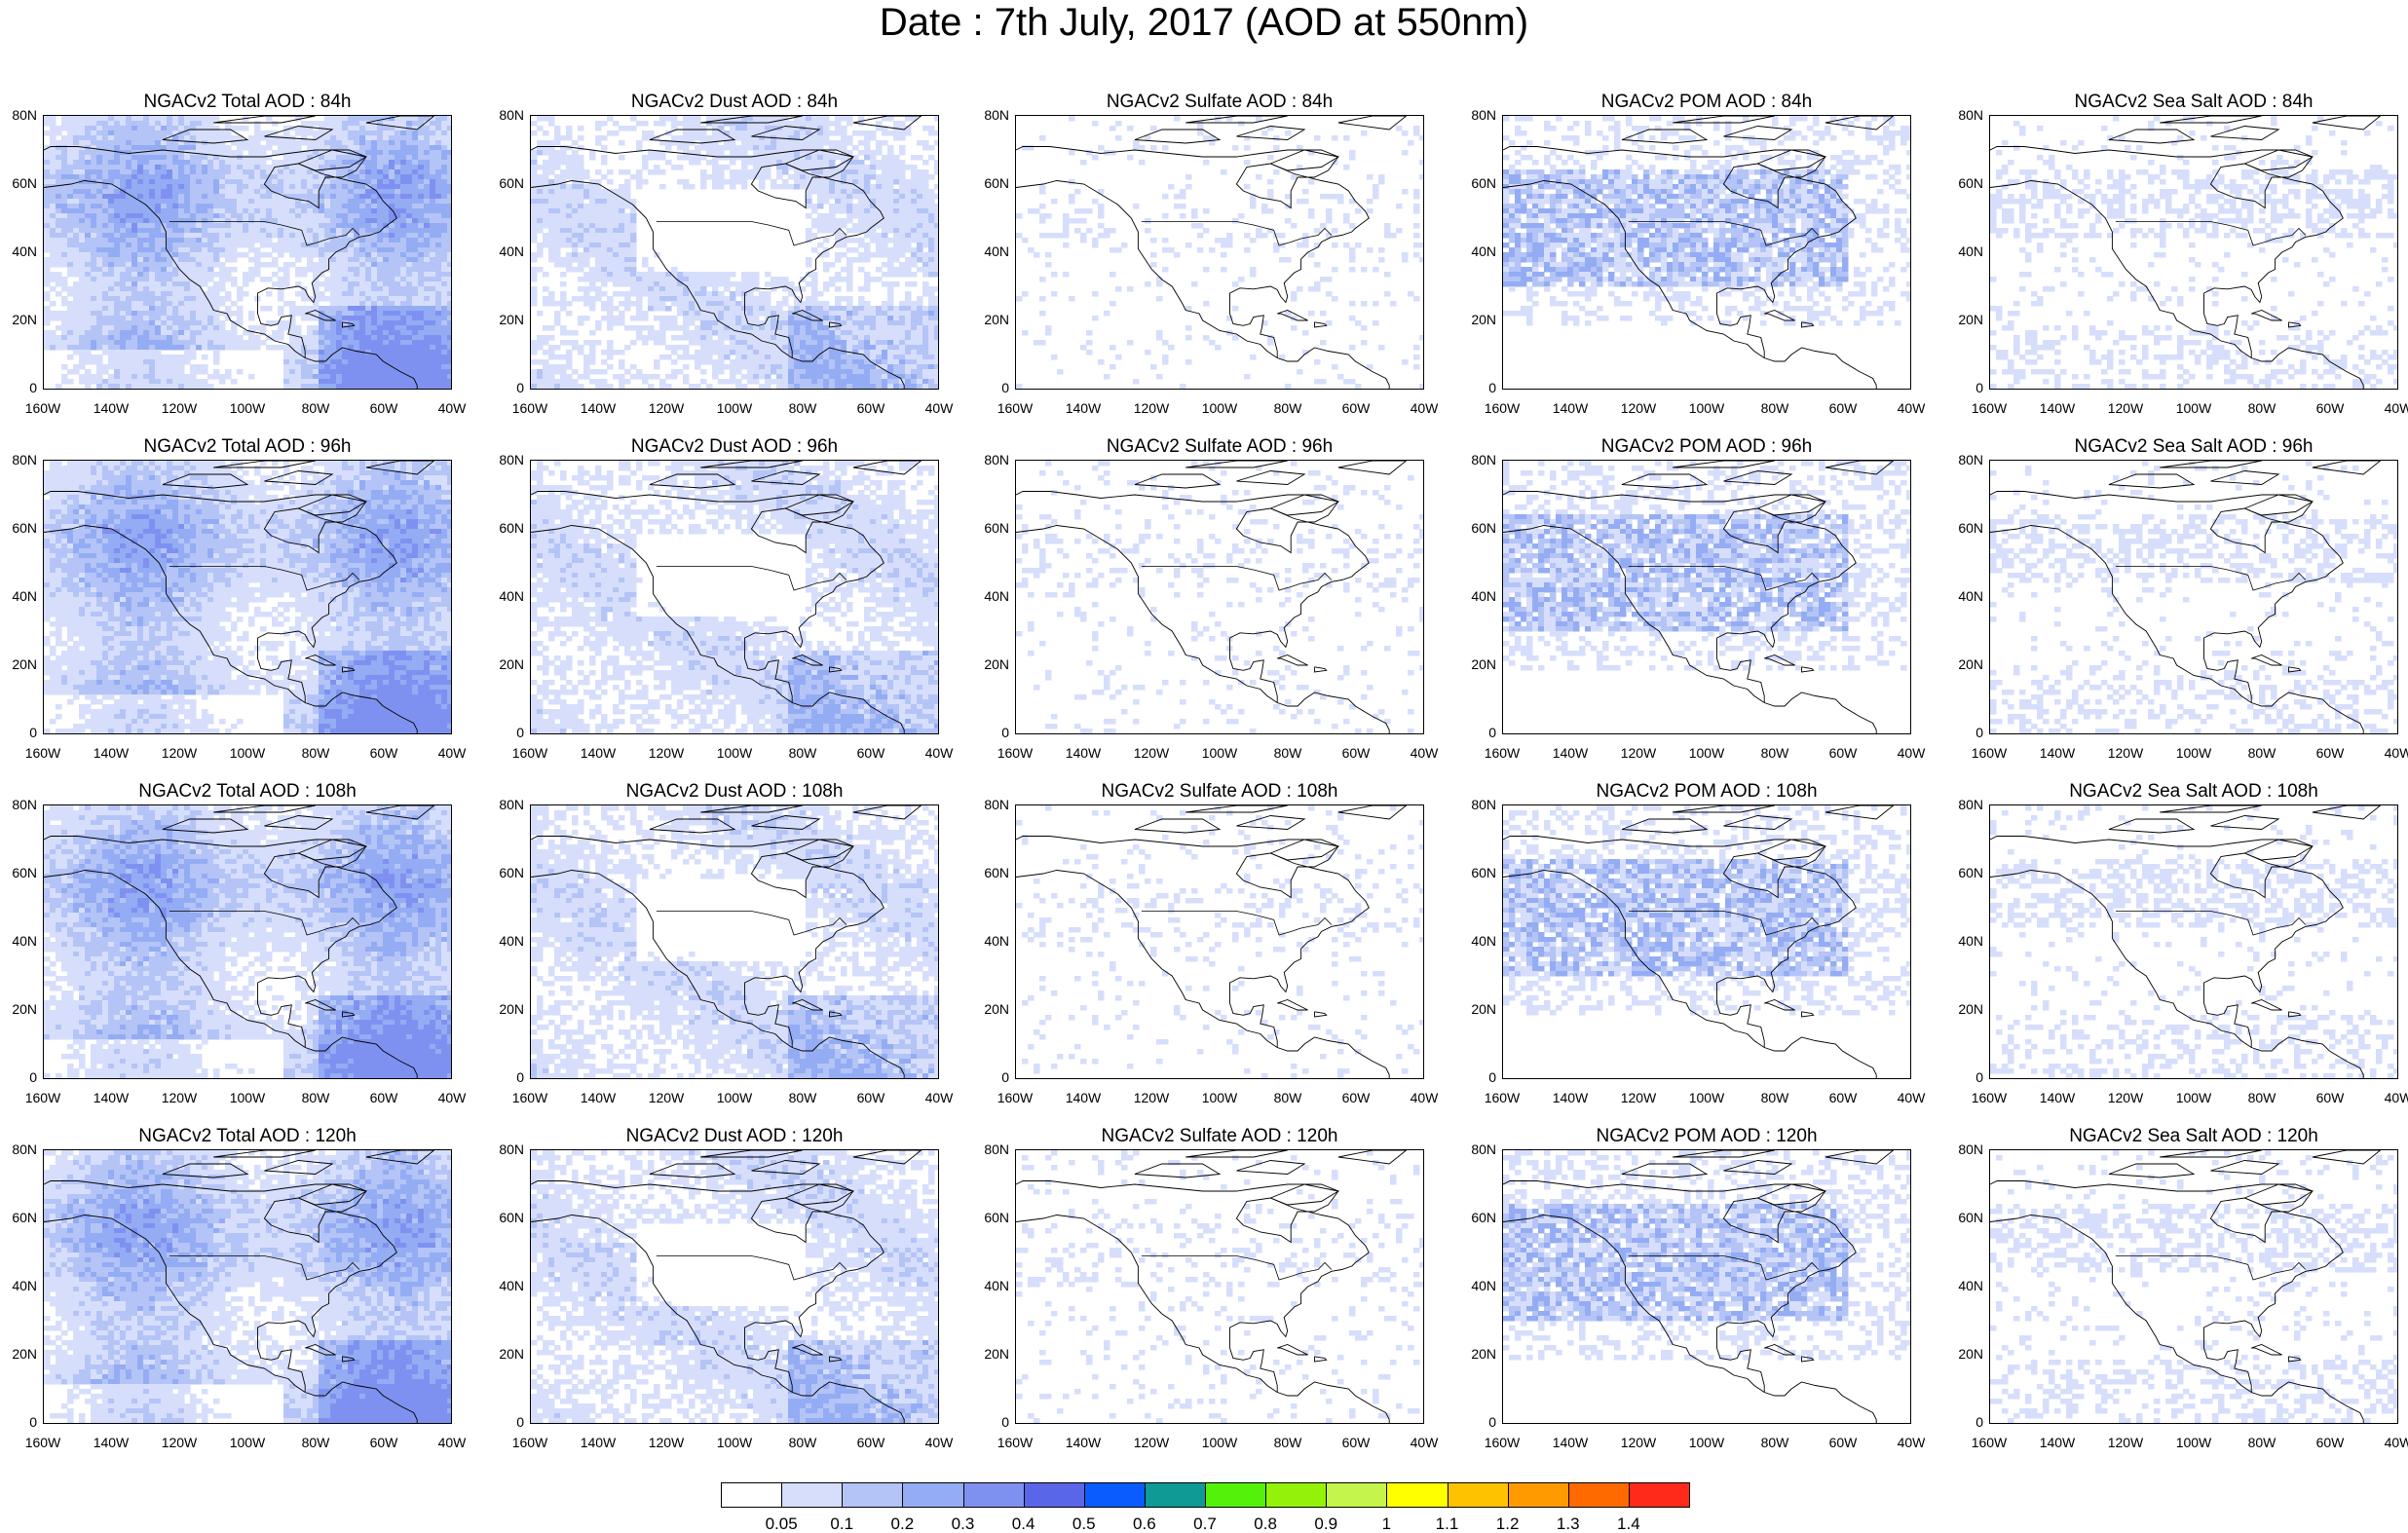 This screenshot has width=2408, height=1533. What do you see at coordinates (1023, 1523) in the screenshot?
I see `colorbar-label: 0.4` at bounding box center [1023, 1523].